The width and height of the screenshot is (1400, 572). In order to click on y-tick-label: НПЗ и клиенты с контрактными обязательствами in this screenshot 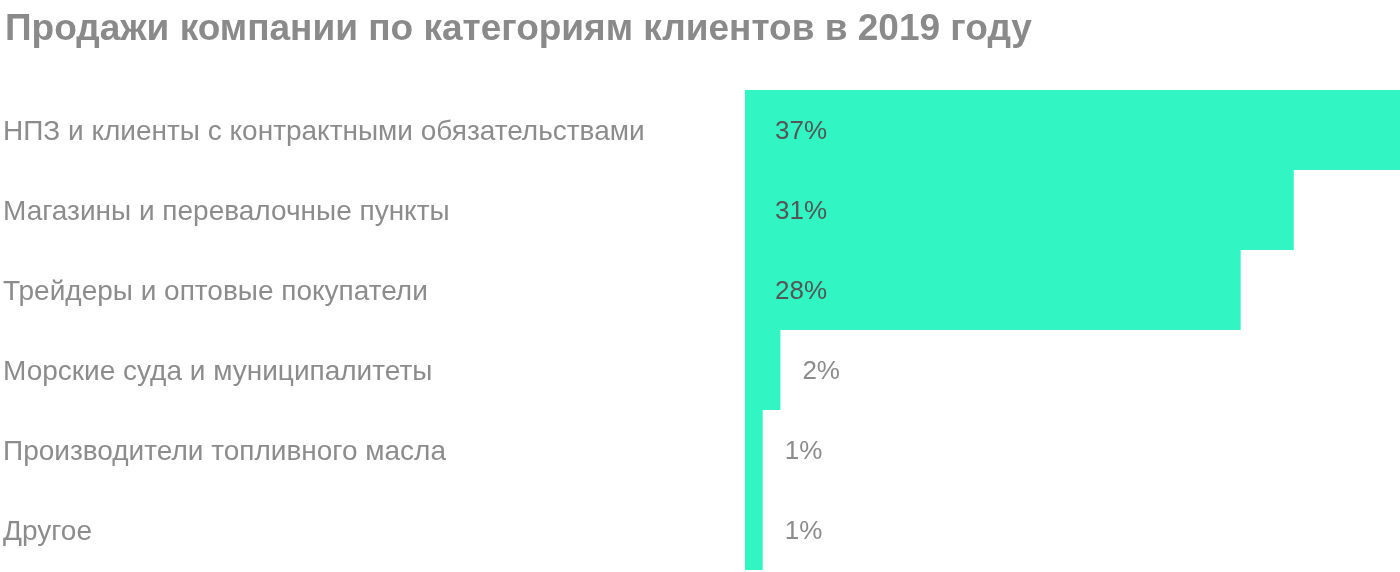, I will do `click(324, 130)`.